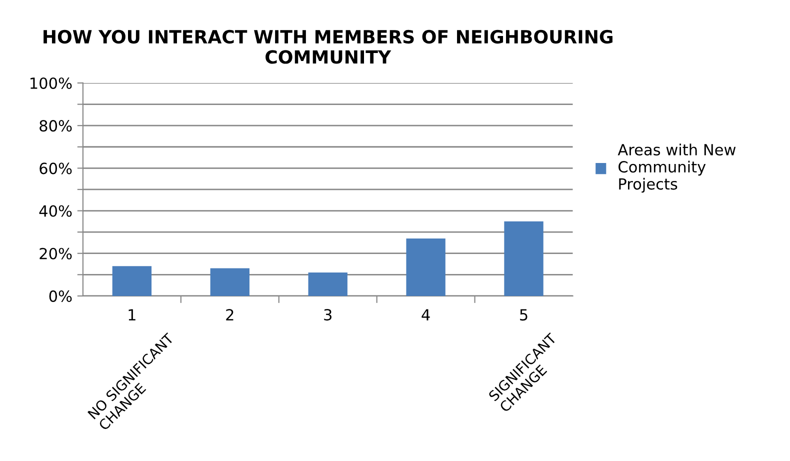  What do you see at coordinates (524, 315) in the screenshot?
I see `x-tick-label: 5` at bounding box center [524, 315].